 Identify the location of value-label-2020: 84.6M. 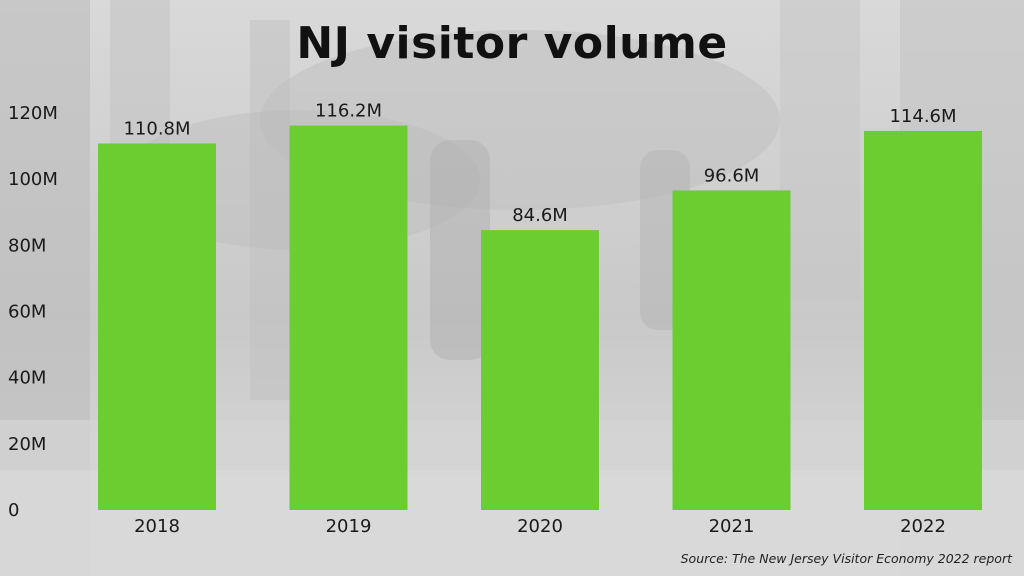
(540, 215).